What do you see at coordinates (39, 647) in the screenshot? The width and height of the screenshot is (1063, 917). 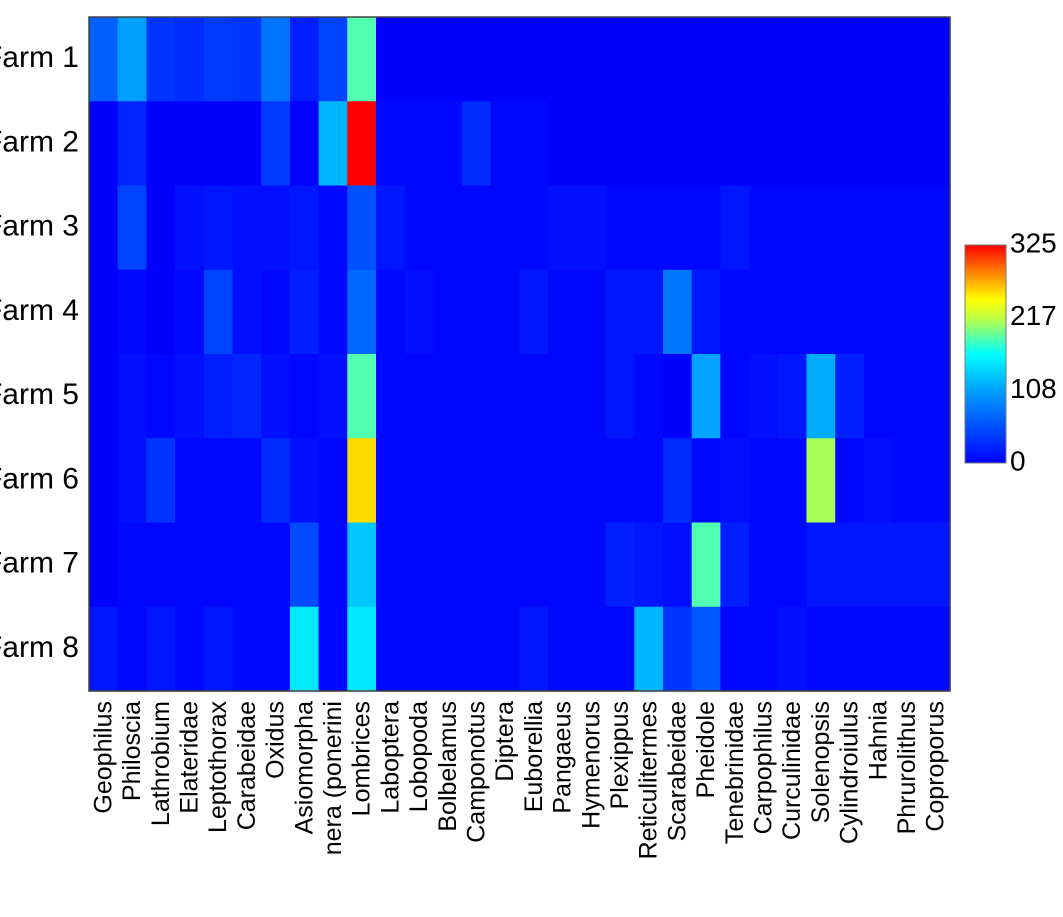 I see `row-label-farm-8: Farm 8` at bounding box center [39, 647].